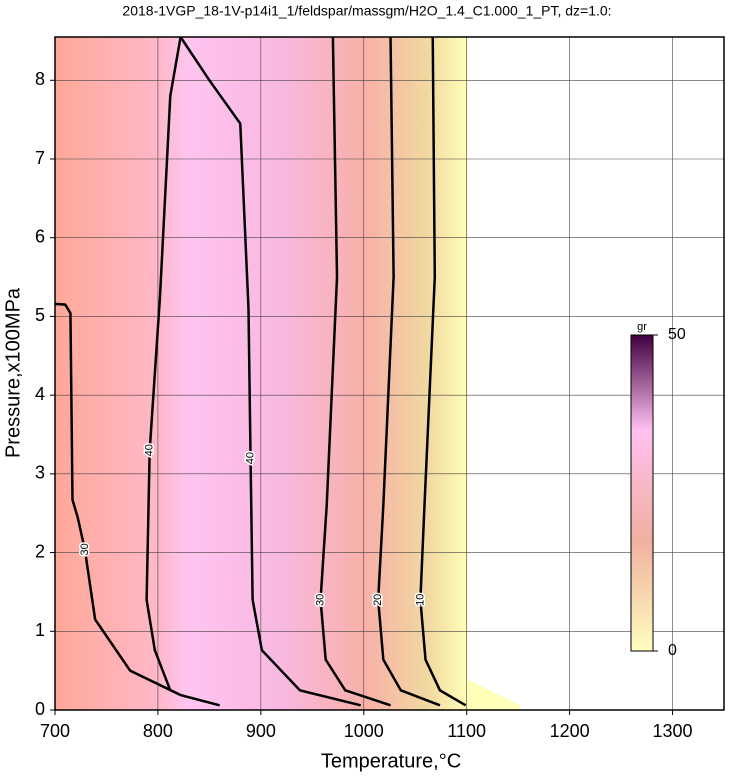 Image resolution: width=734 pixels, height=781 pixels. Describe the element at coordinates (364, 731) in the screenshot. I see `x-tick-label: 1000` at that location.